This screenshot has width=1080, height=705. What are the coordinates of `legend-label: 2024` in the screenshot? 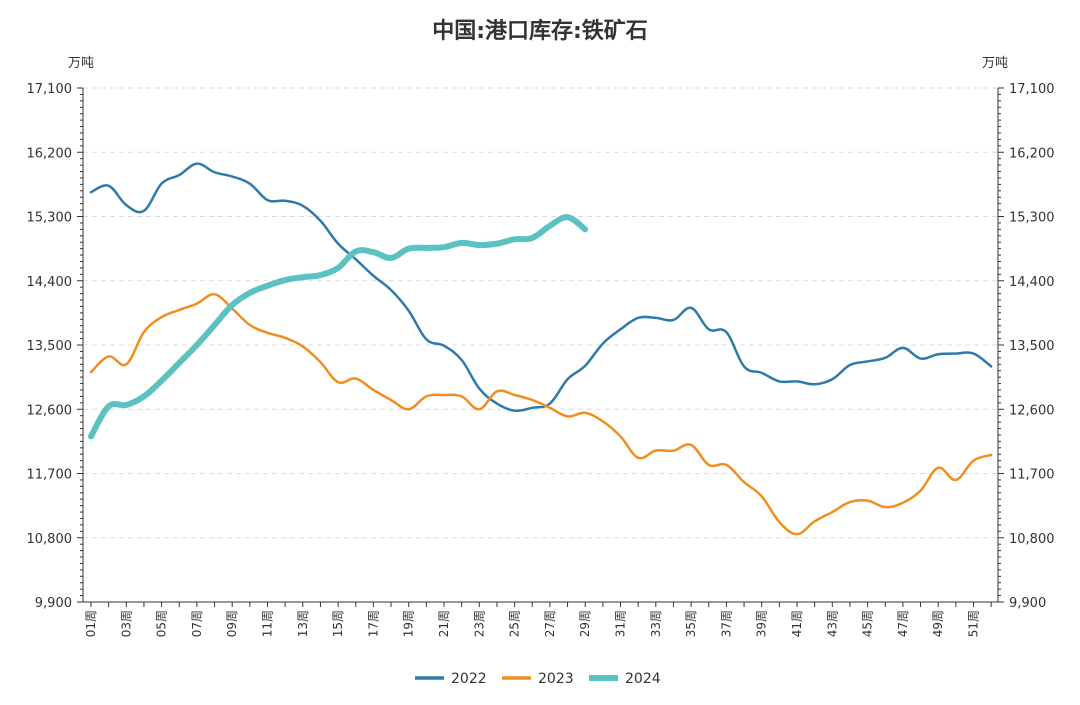 It's located at (643, 679).